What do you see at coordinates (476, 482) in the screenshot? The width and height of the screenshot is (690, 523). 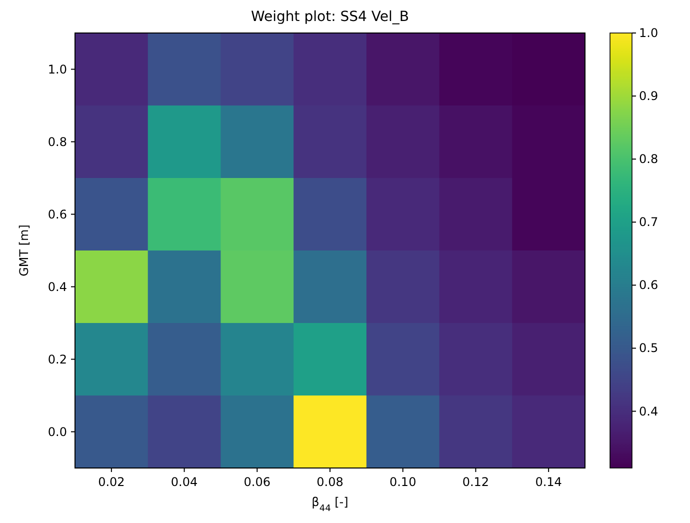 I see `x-tick-label: 0.12` at bounding box center [476, 482].